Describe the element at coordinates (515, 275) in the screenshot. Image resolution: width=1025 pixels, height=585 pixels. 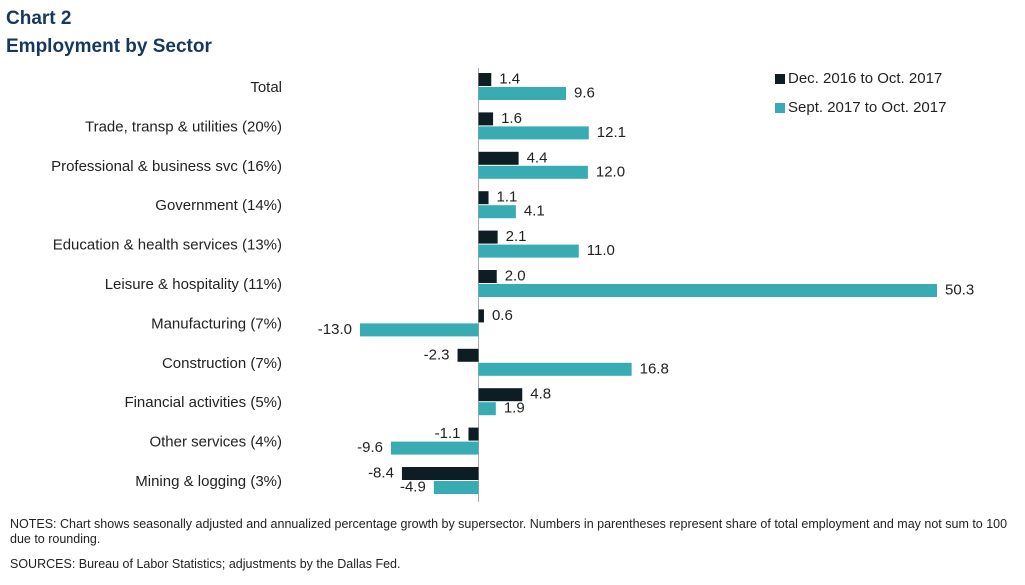
I see `value-label: 2.0` at that location.